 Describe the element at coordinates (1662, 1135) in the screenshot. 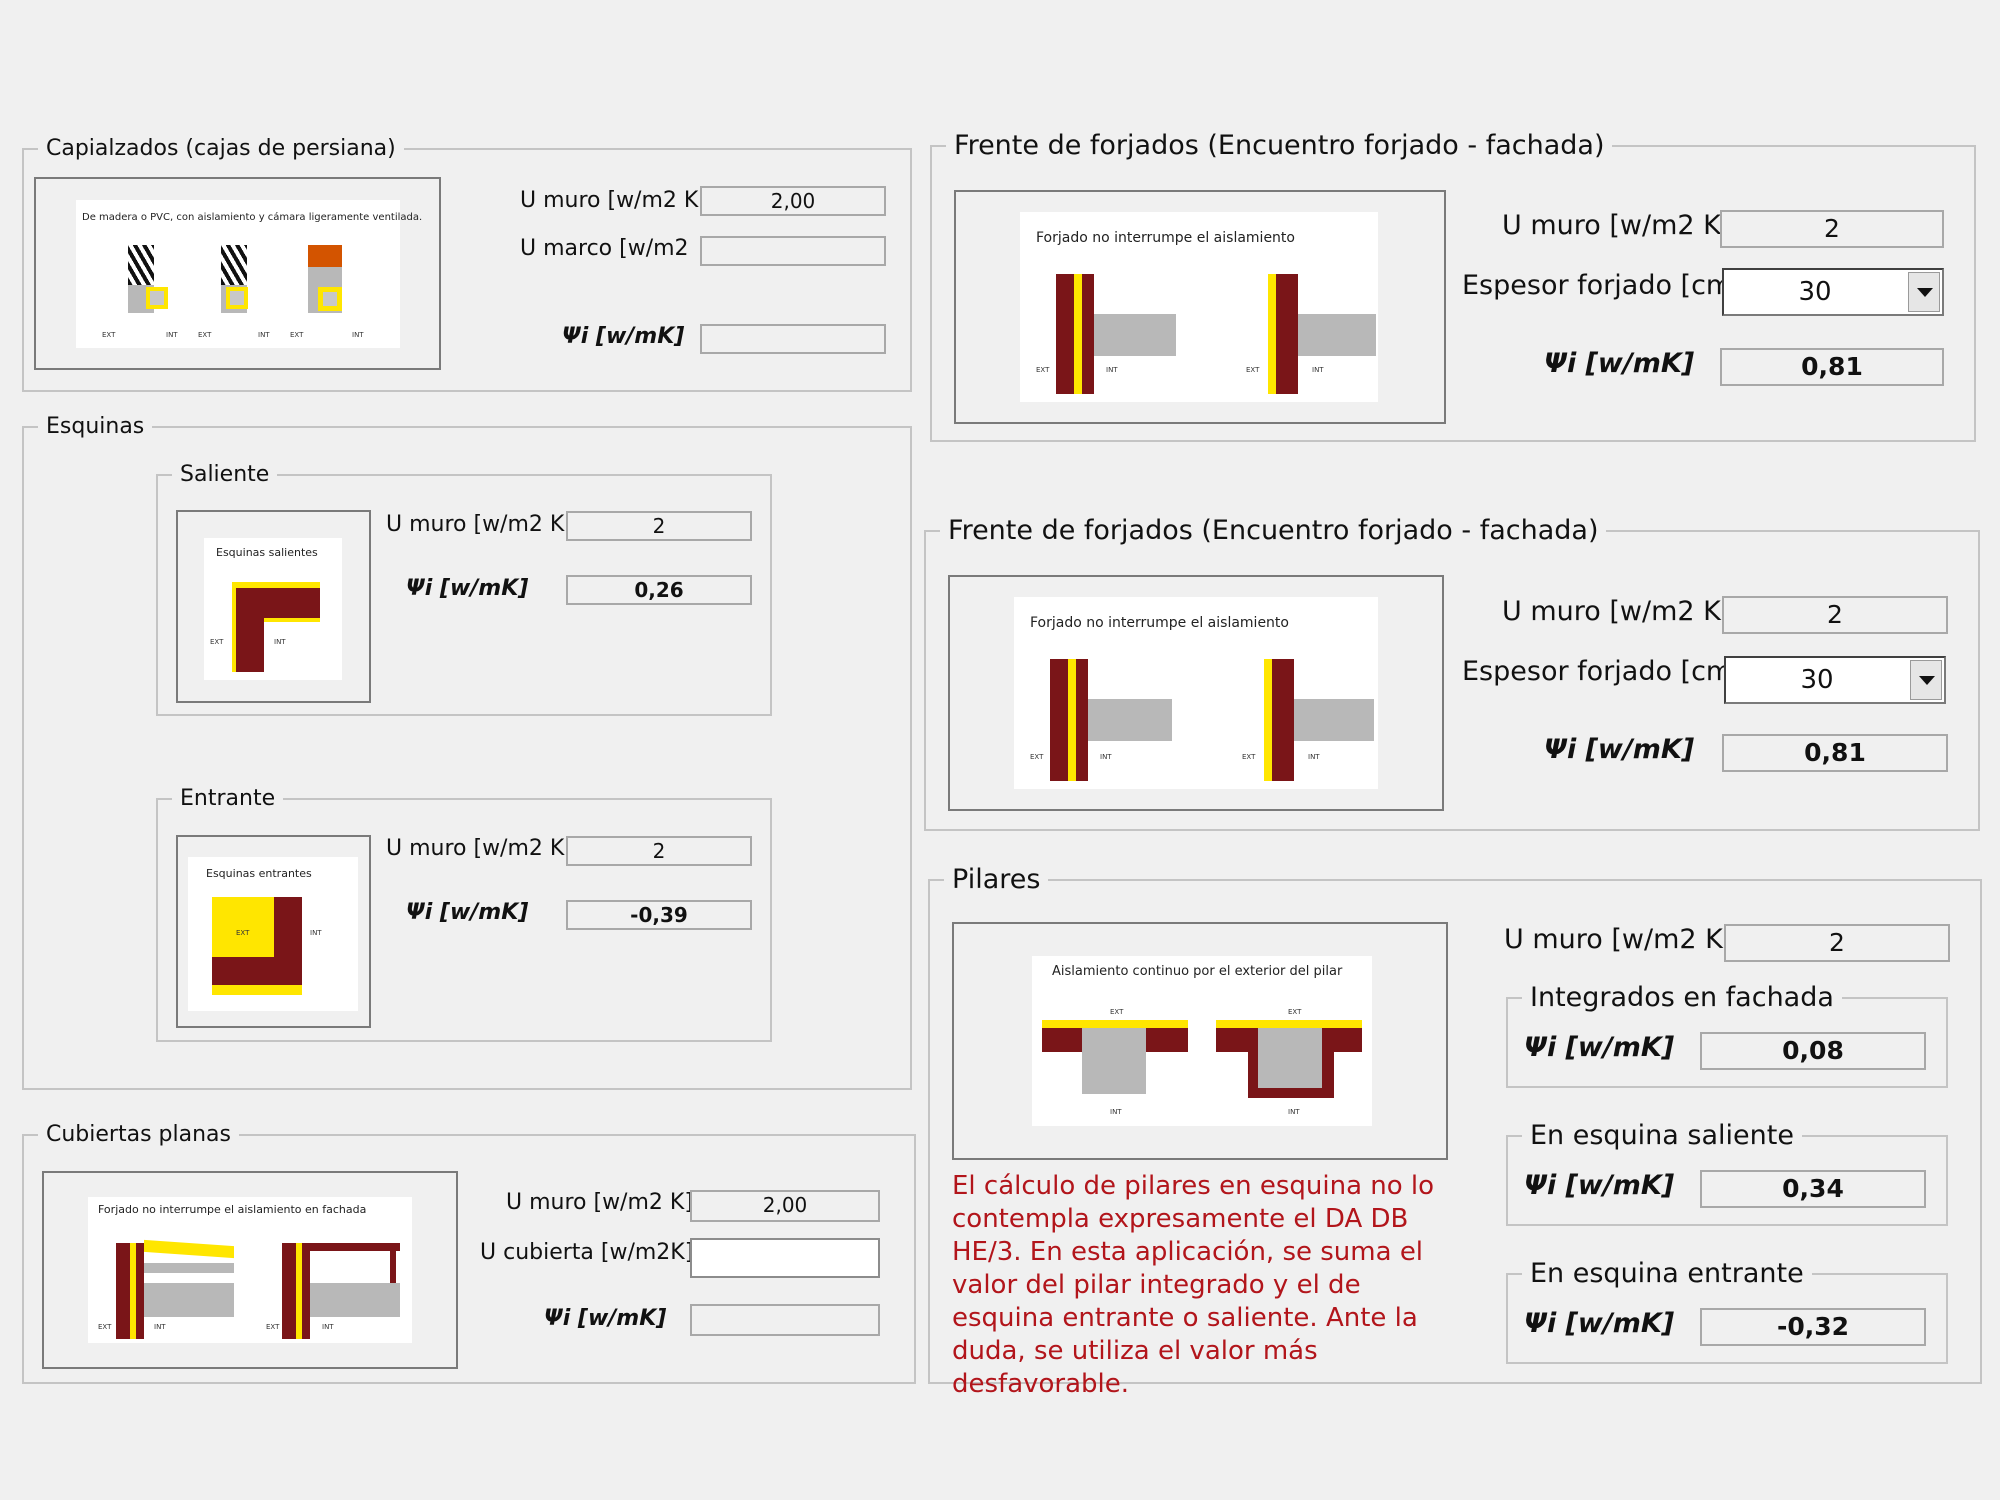

I see `pilares-saliente-legend: En esquina saliente` at that location.